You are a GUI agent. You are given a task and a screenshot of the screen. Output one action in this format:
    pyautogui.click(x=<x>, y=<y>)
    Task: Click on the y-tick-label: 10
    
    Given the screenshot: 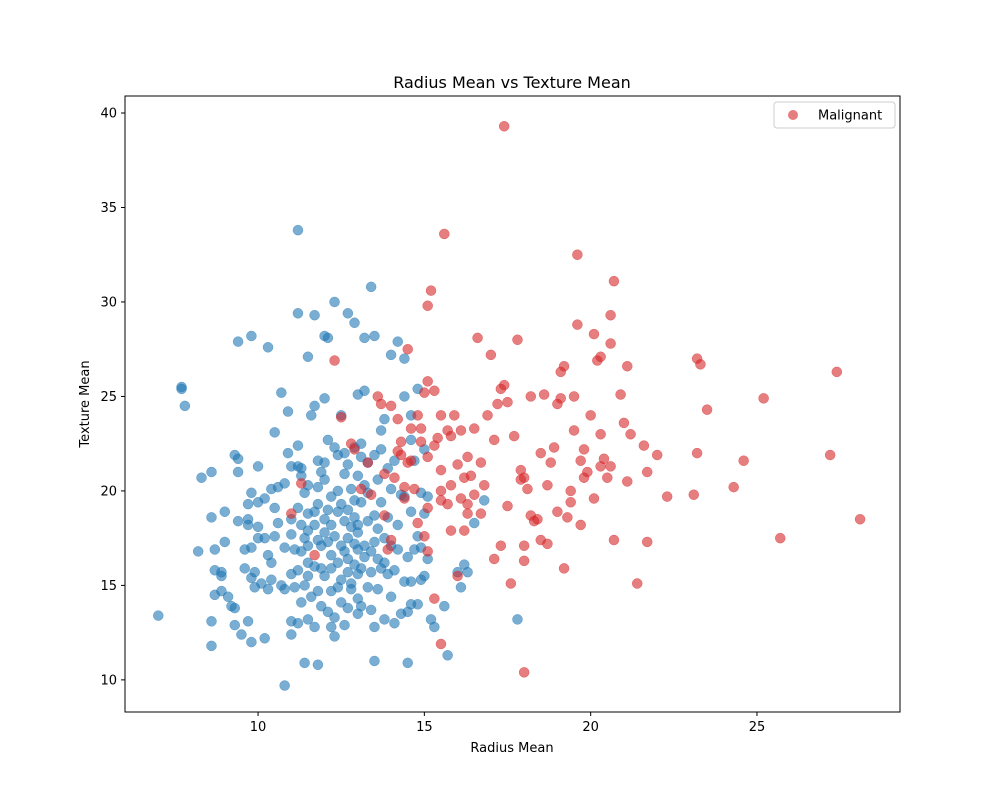 What is the action you would take?
    pyautogui.click(x=108, y=680)
    